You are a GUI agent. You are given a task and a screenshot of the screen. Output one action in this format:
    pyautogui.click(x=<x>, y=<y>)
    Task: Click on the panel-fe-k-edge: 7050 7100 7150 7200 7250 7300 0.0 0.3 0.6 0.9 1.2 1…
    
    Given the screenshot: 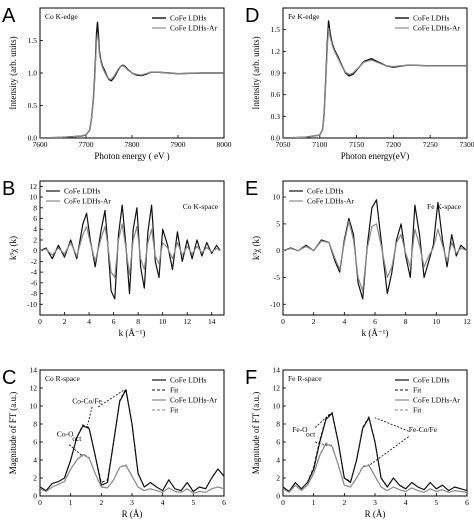 What is the action you would take?
    pyautogui.click(x=359, y=83)
    